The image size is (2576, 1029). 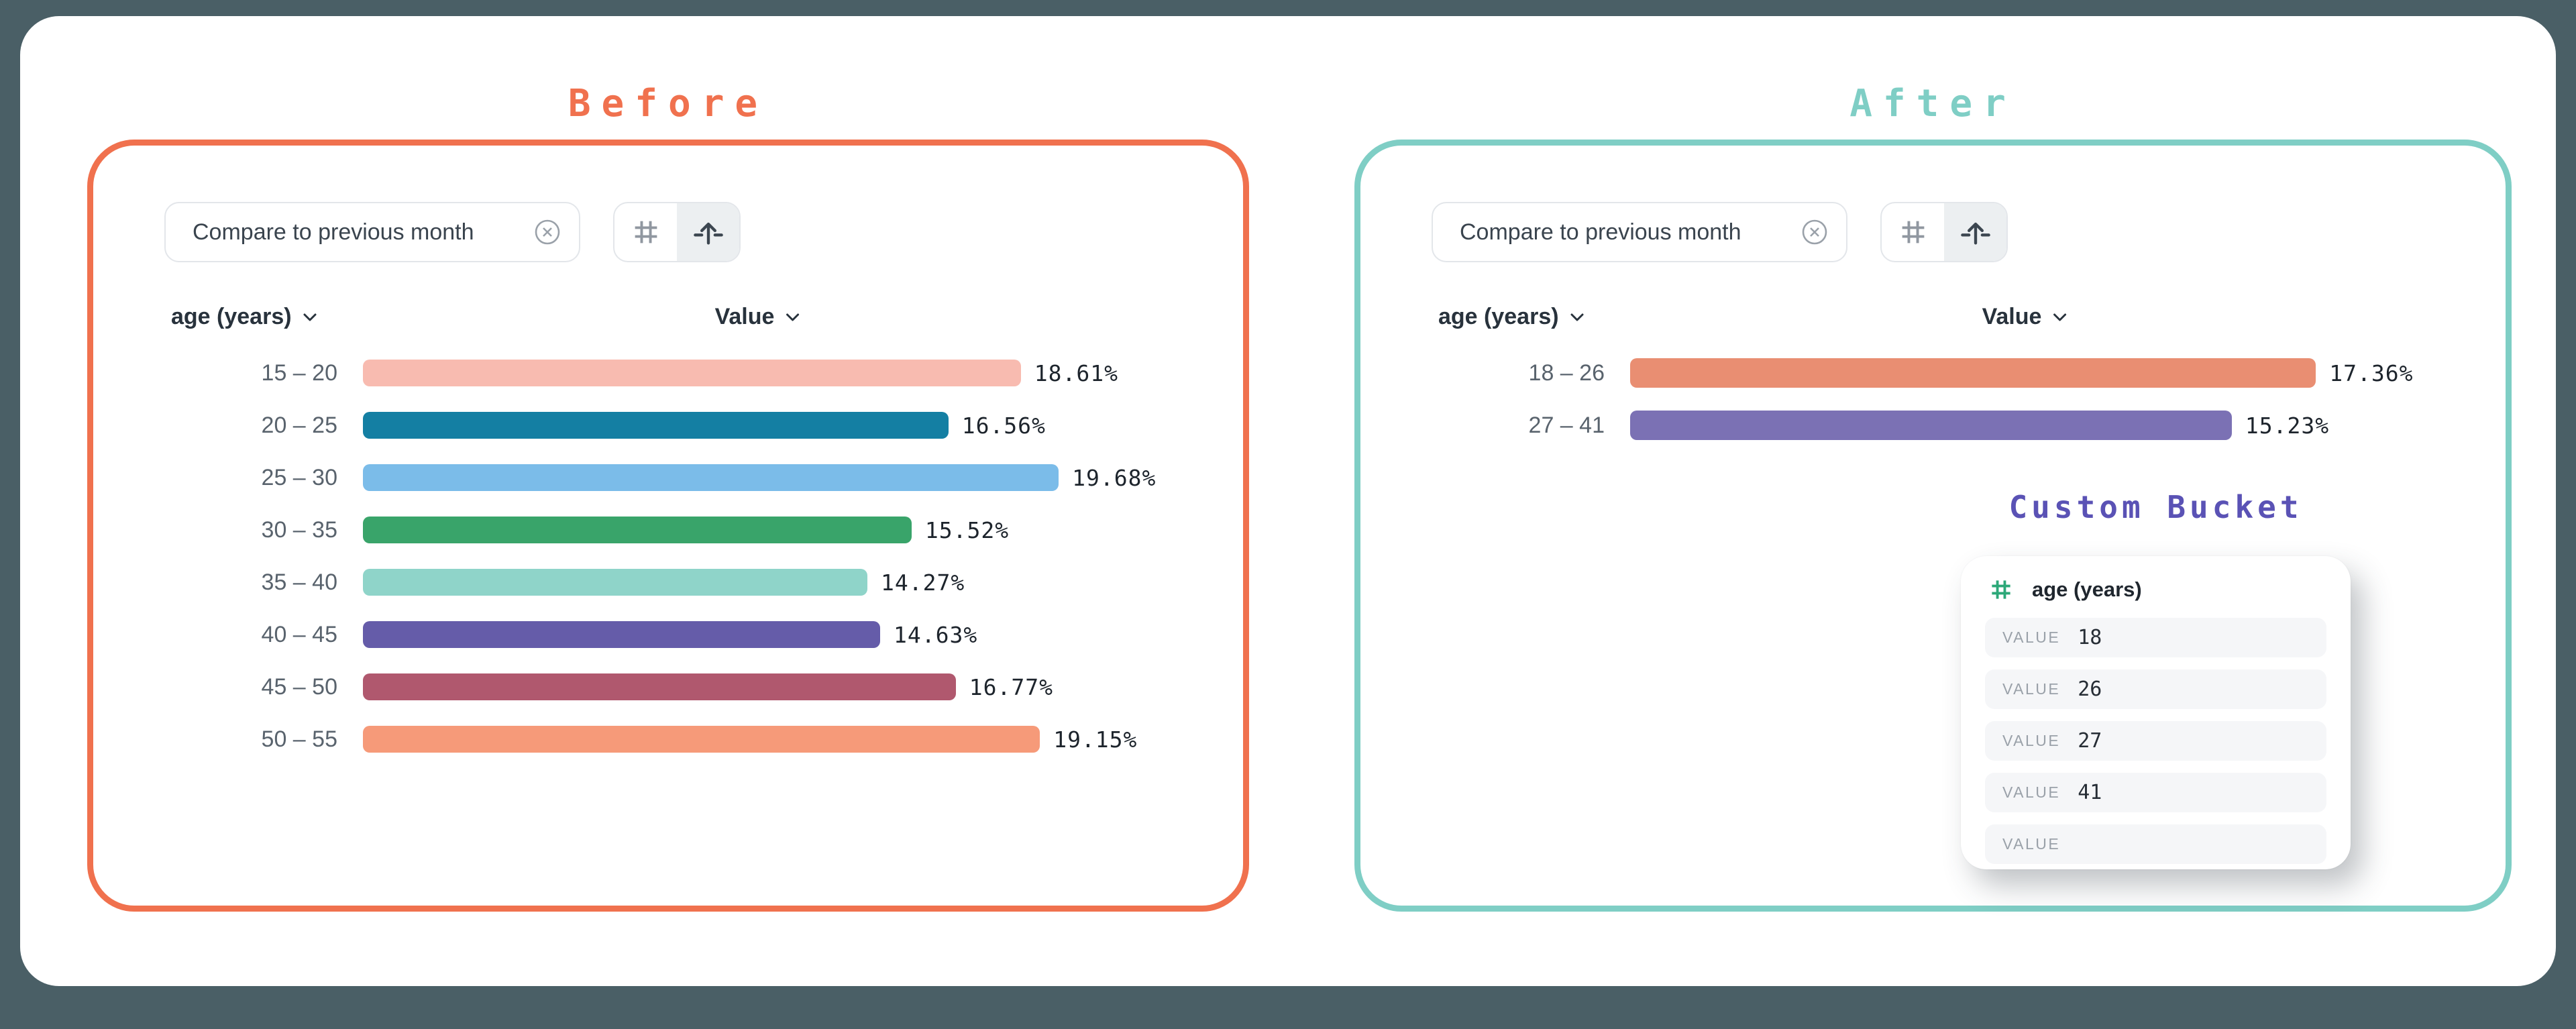 I want to click on bar-row: 18 – 26 17.36%, so click(x=1933, y=373).